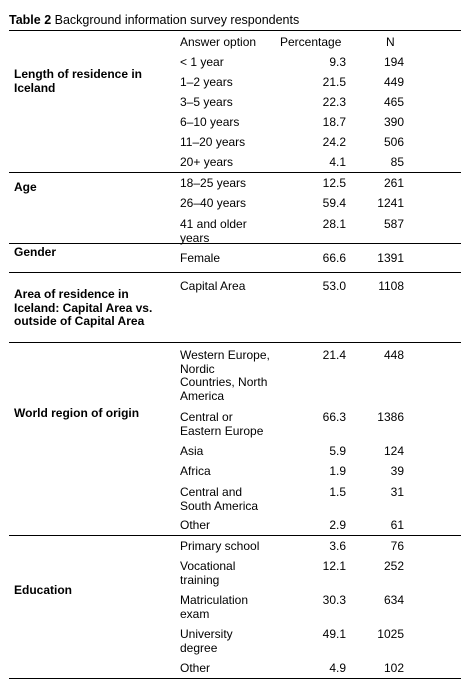 The height and width of the screenshot is (692, 467). I want to click on row-percentage: 28.1, so click(334, 224).